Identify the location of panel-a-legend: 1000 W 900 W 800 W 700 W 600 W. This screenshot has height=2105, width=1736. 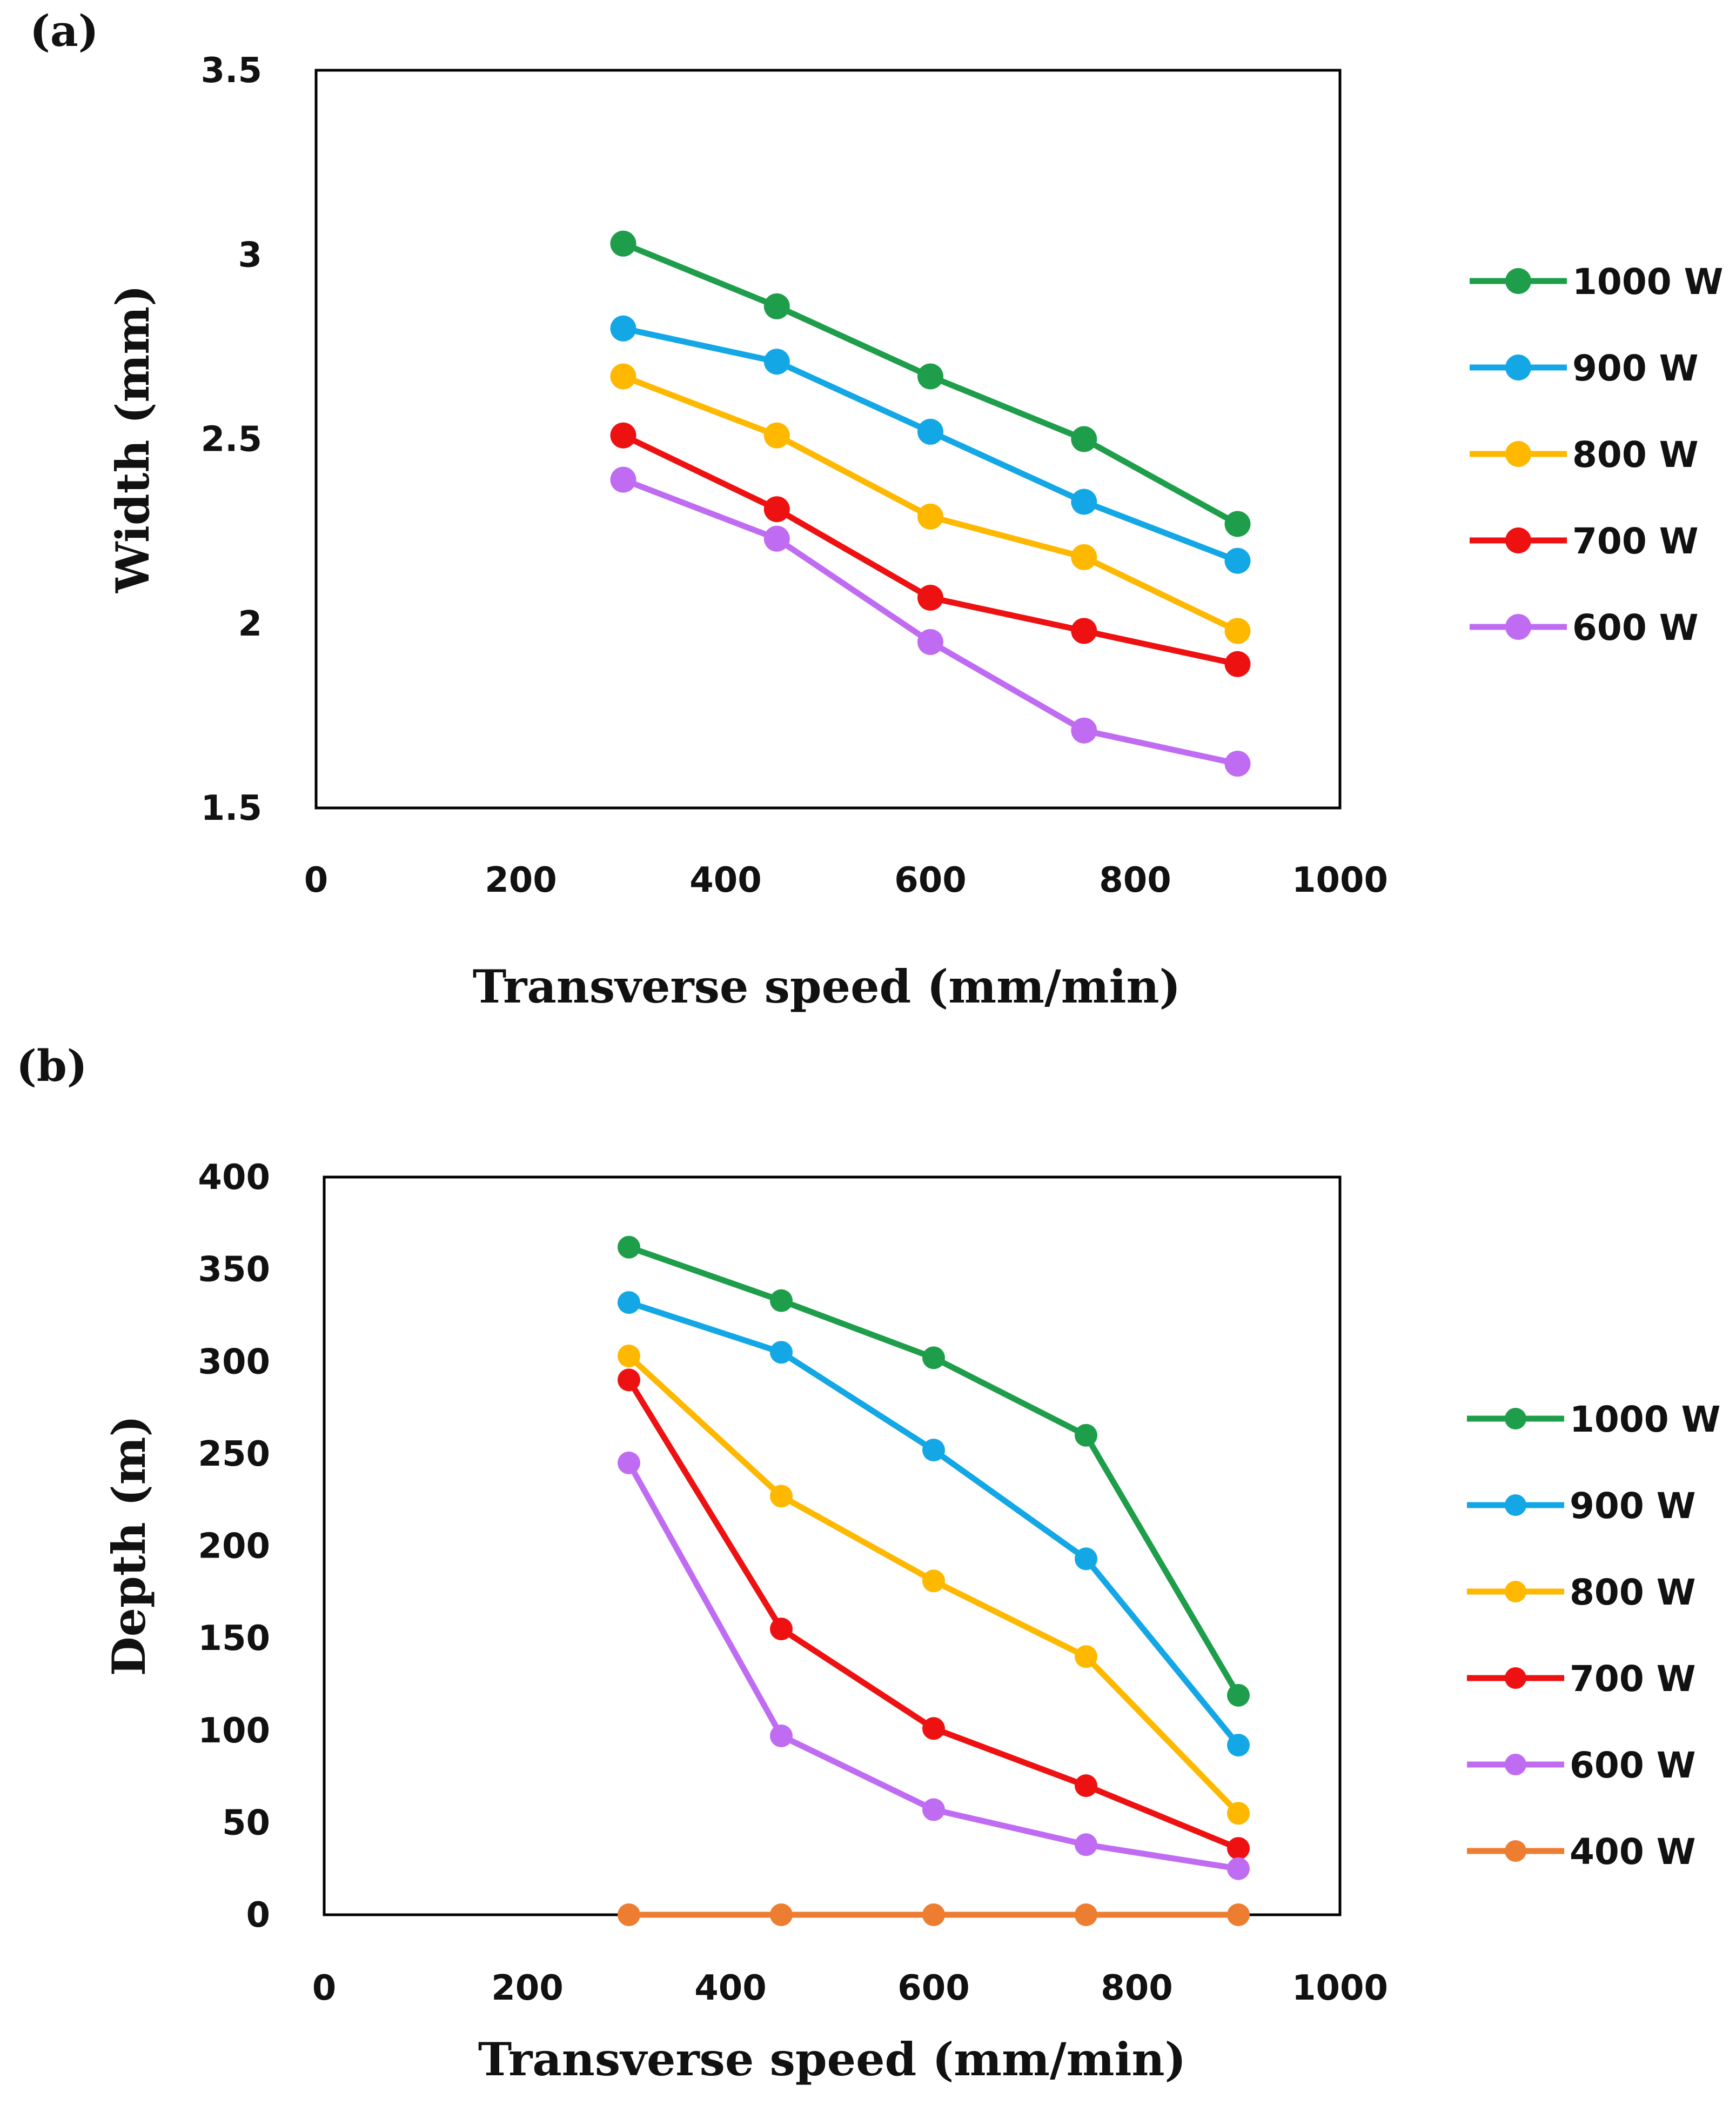
(1597, 455).